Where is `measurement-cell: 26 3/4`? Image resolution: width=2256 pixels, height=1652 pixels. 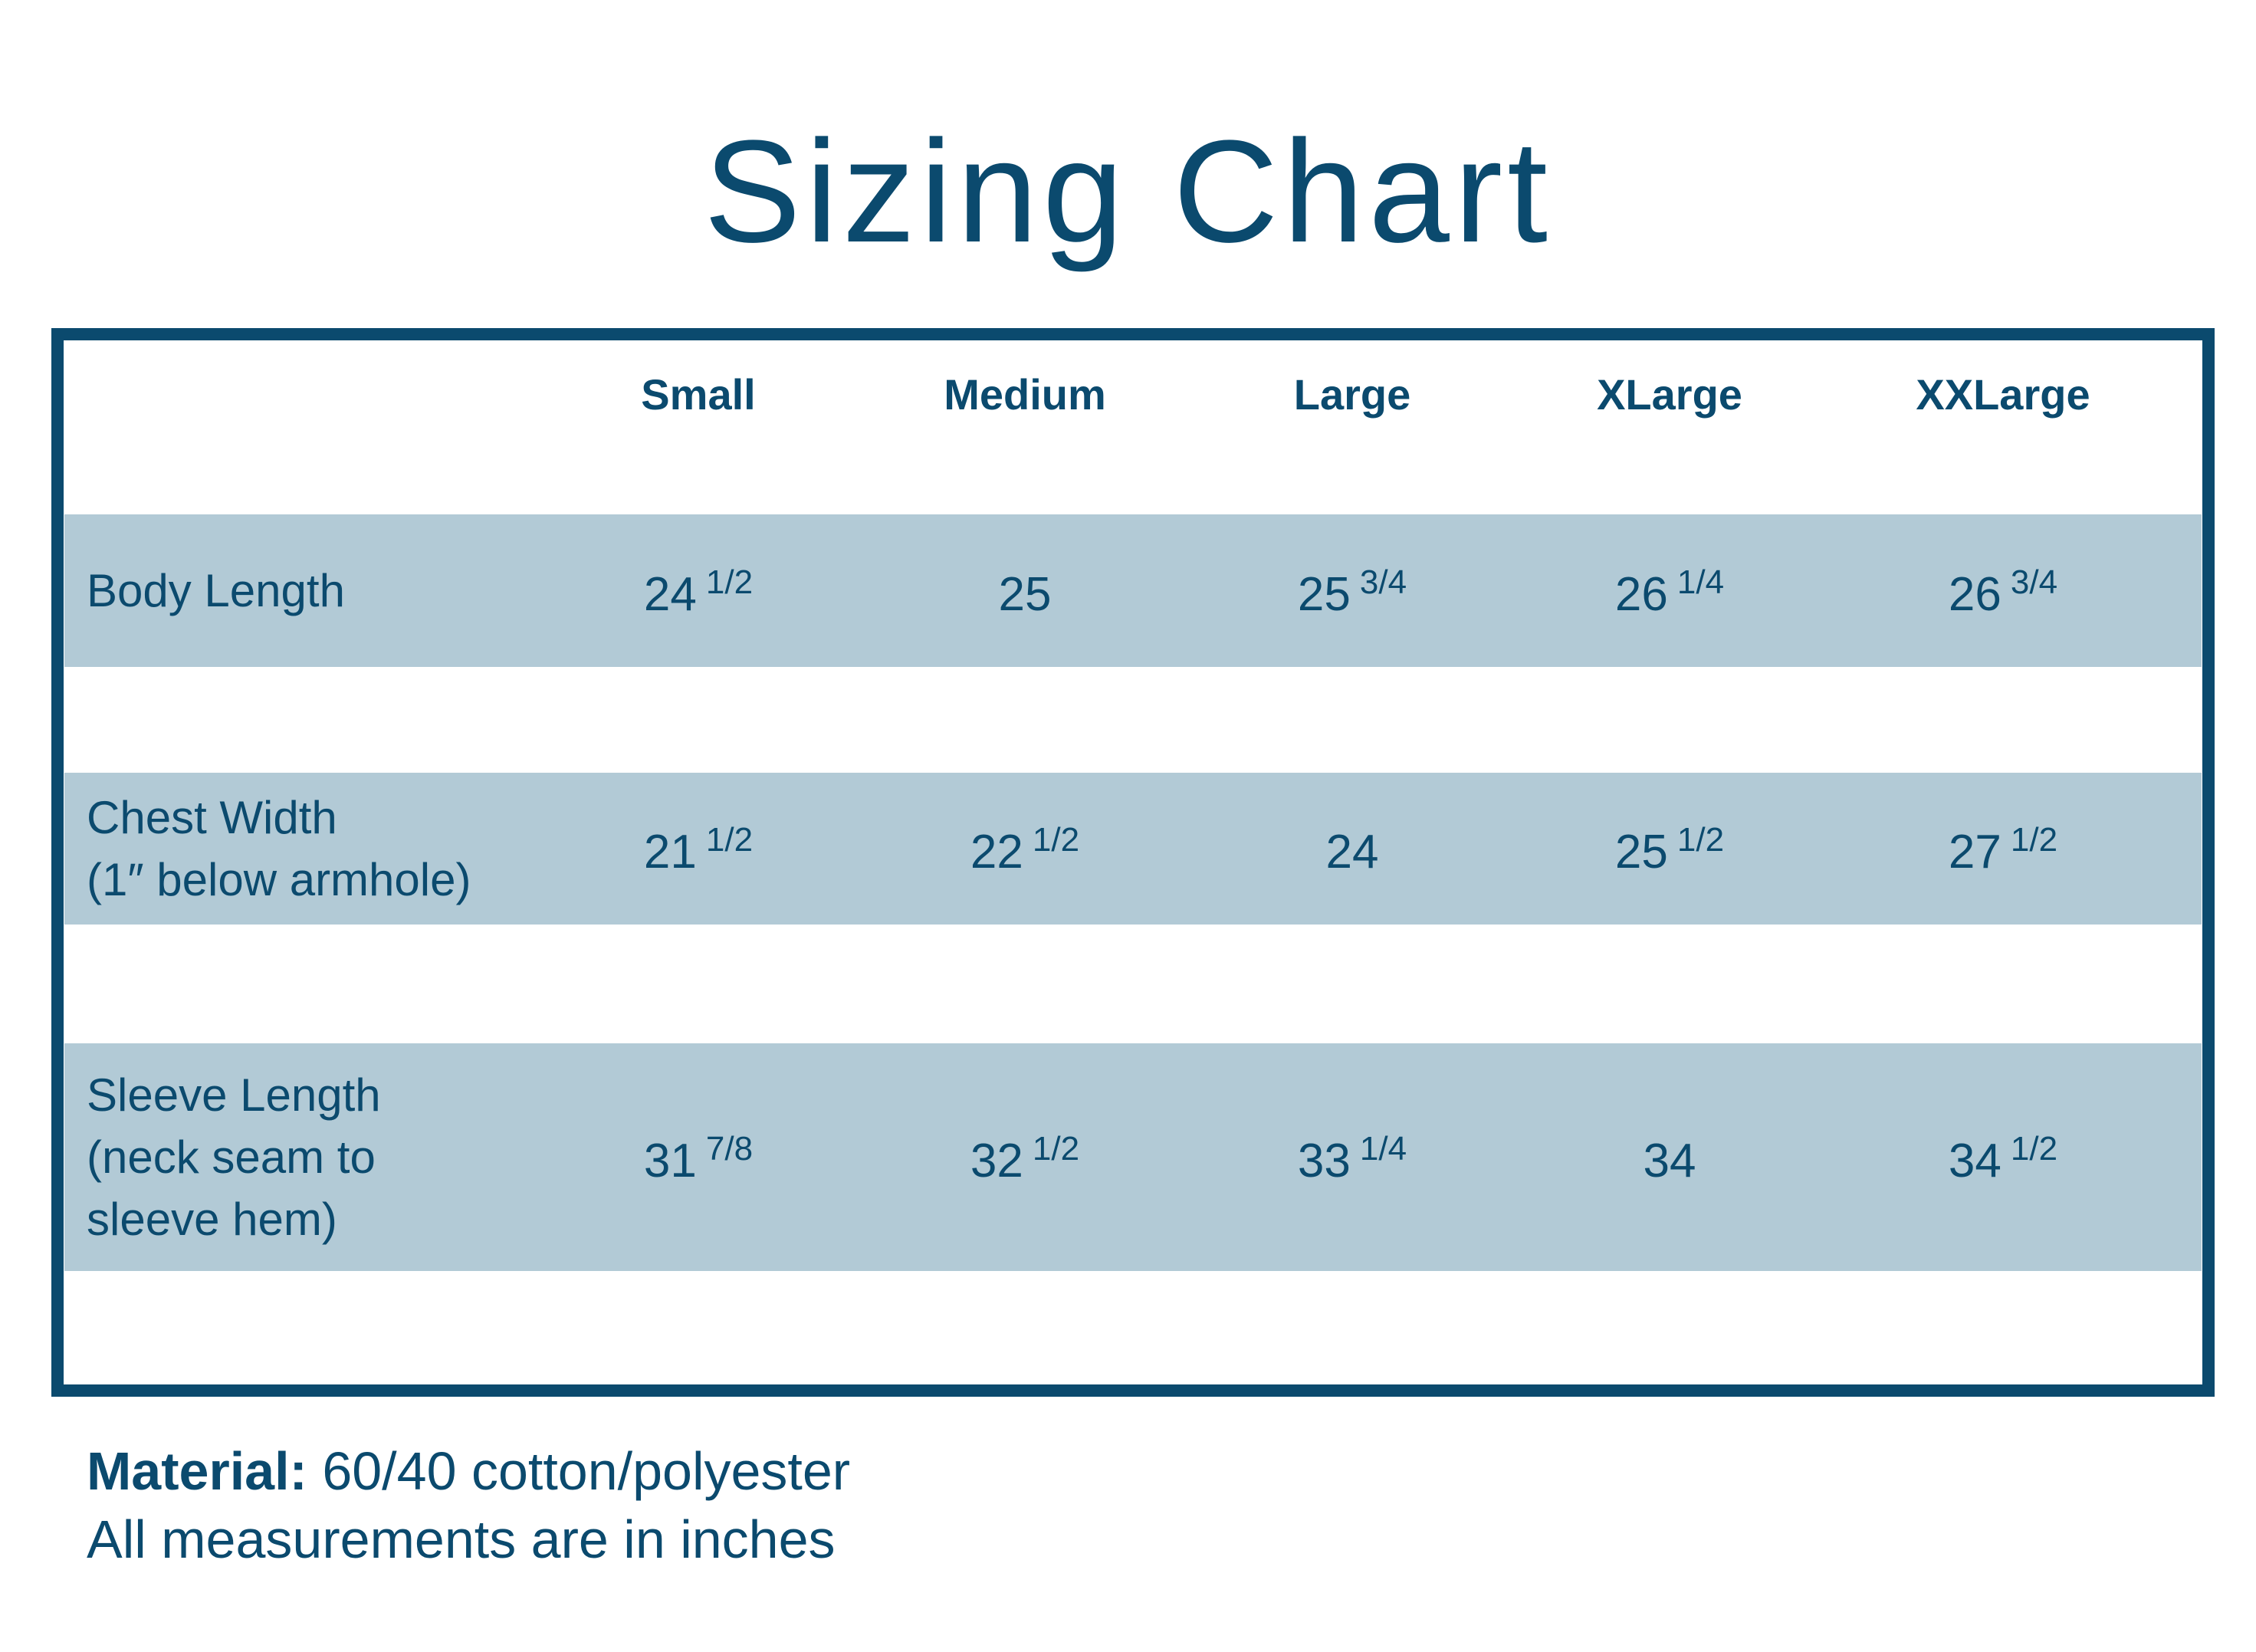
measurement-cell: 26 3/4 is located at coordinates (2002, 594).